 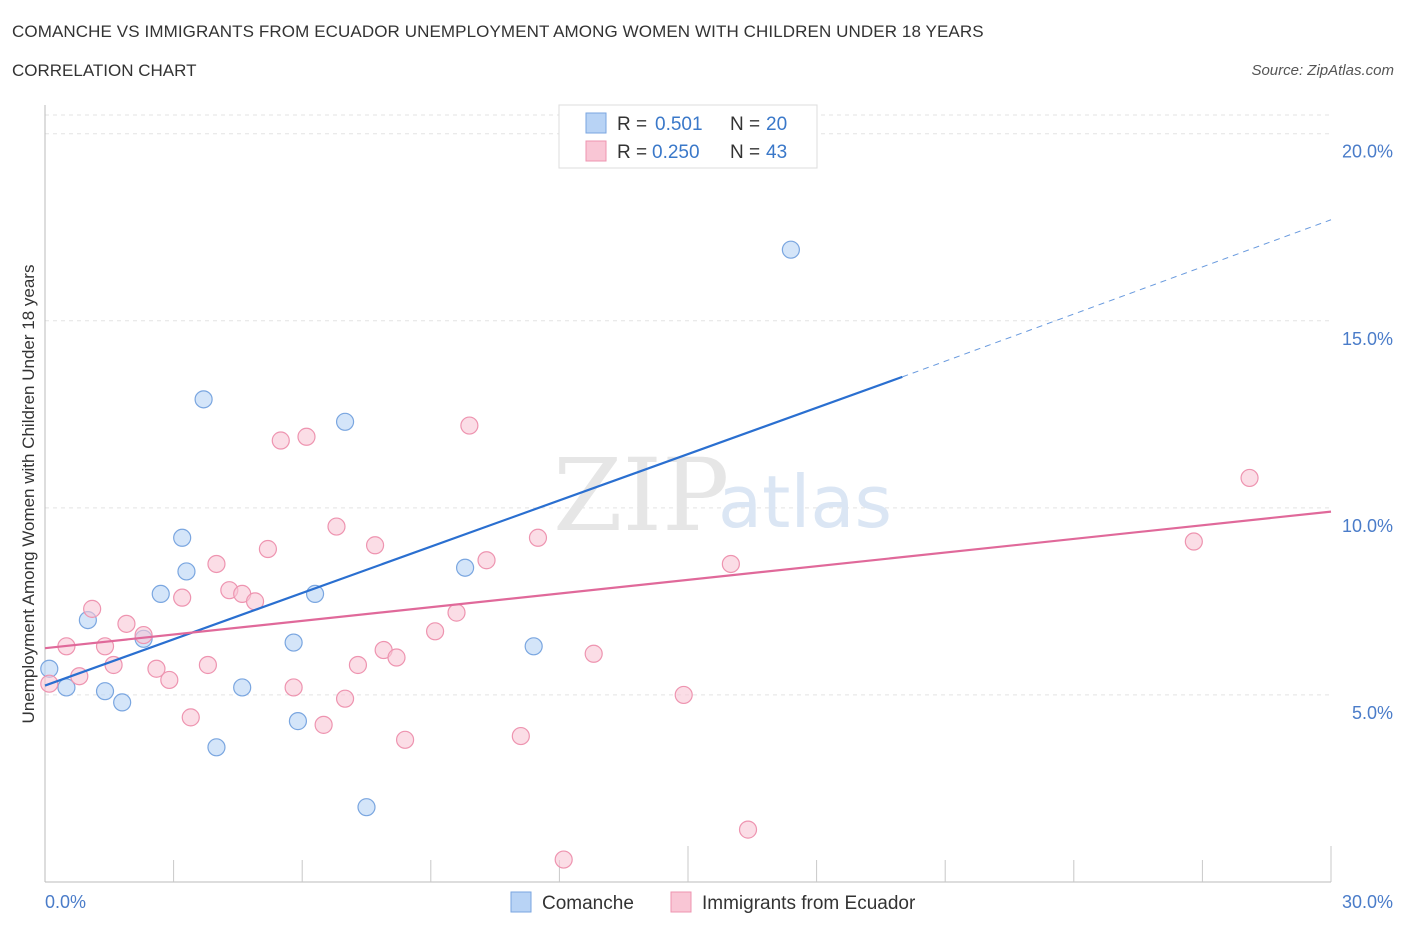 What do you see at coordinates (588, 903) in the screenshot?
I see `bottom-legend-label-comanche: Comanche` at bounding box center [588, 903].